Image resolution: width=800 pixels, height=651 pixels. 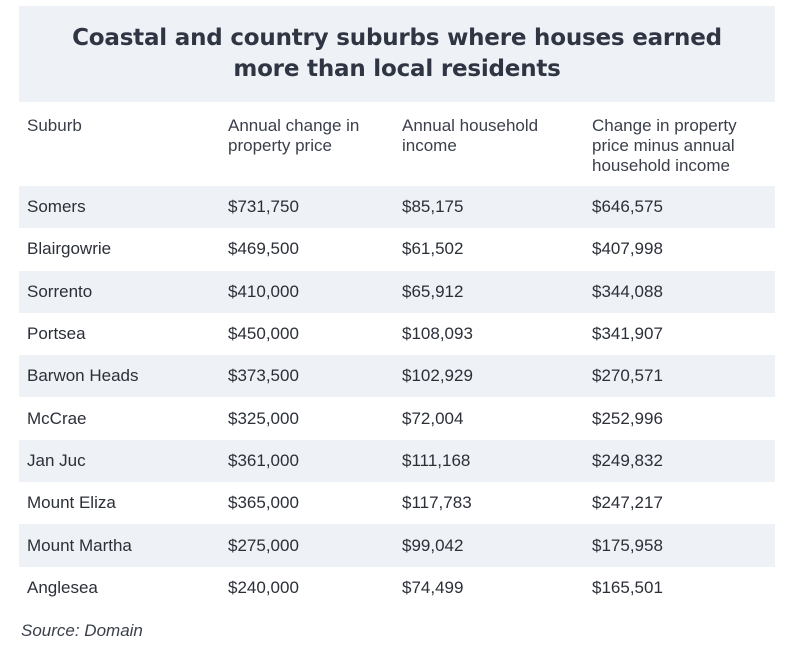 What do you see at coordinates (307, 418) in the screenshot?
I see `cell-price-change: $325,000` at bounding box center [307, 418].